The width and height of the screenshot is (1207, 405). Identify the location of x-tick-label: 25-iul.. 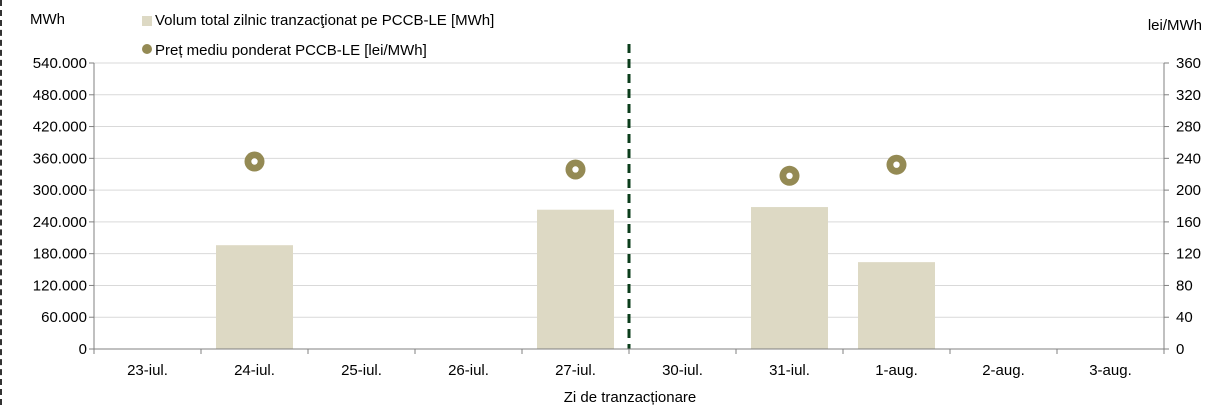
(361, 370).